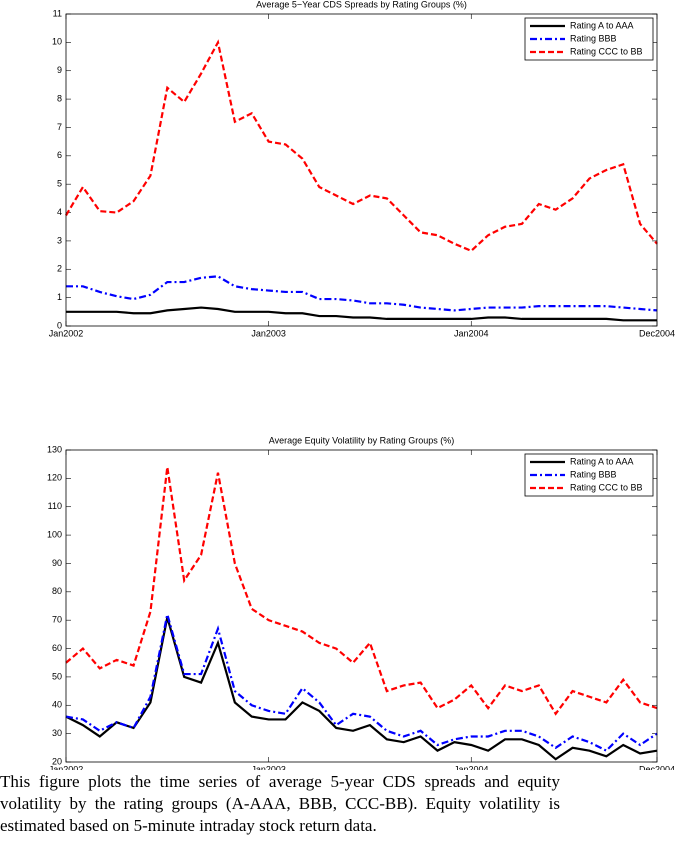  What do you see at coordinates (57, 733) in the screenshot?
I see `y-tick-label: 30` at bounding box center [57, 733].